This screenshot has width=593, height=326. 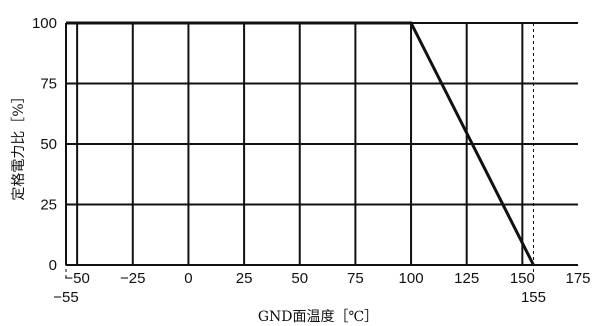 What do you see at coordinates (48, 84) in the screenshot?
I see `y-tick-label: 75` at bounding box center [48, 84].